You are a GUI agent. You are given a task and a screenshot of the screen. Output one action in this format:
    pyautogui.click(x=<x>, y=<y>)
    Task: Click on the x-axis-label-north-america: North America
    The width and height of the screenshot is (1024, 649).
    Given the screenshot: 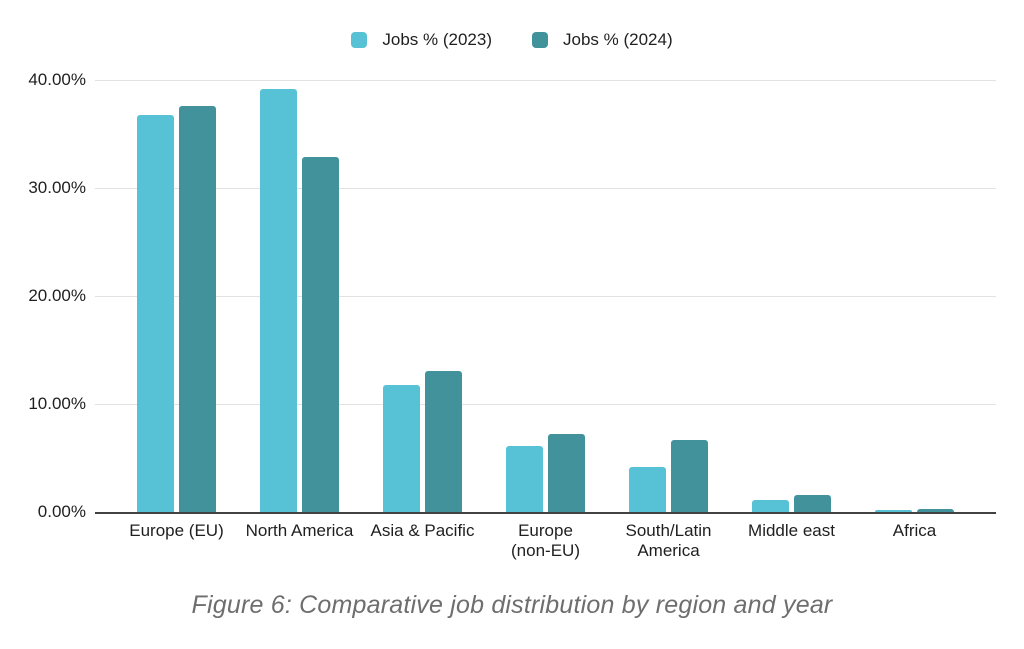 What is the action you would take?
    pyautogui.click(x=299, y=530)
    